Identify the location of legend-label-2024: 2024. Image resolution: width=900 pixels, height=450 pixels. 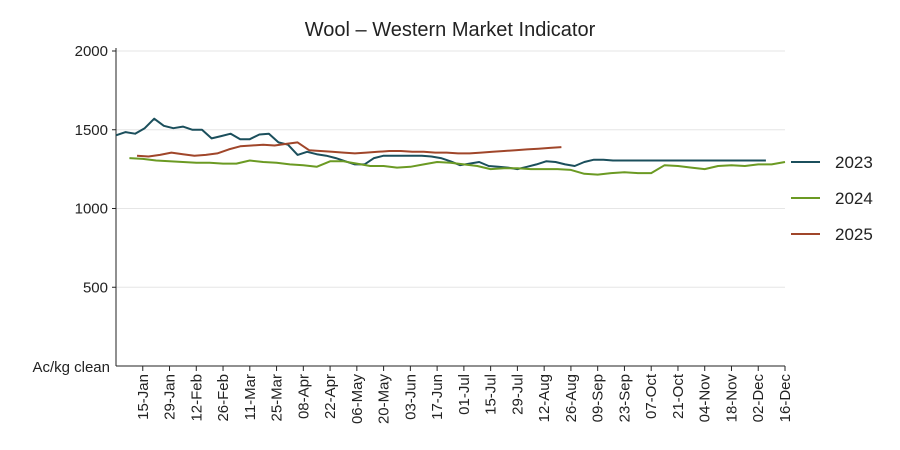
(854, 198).